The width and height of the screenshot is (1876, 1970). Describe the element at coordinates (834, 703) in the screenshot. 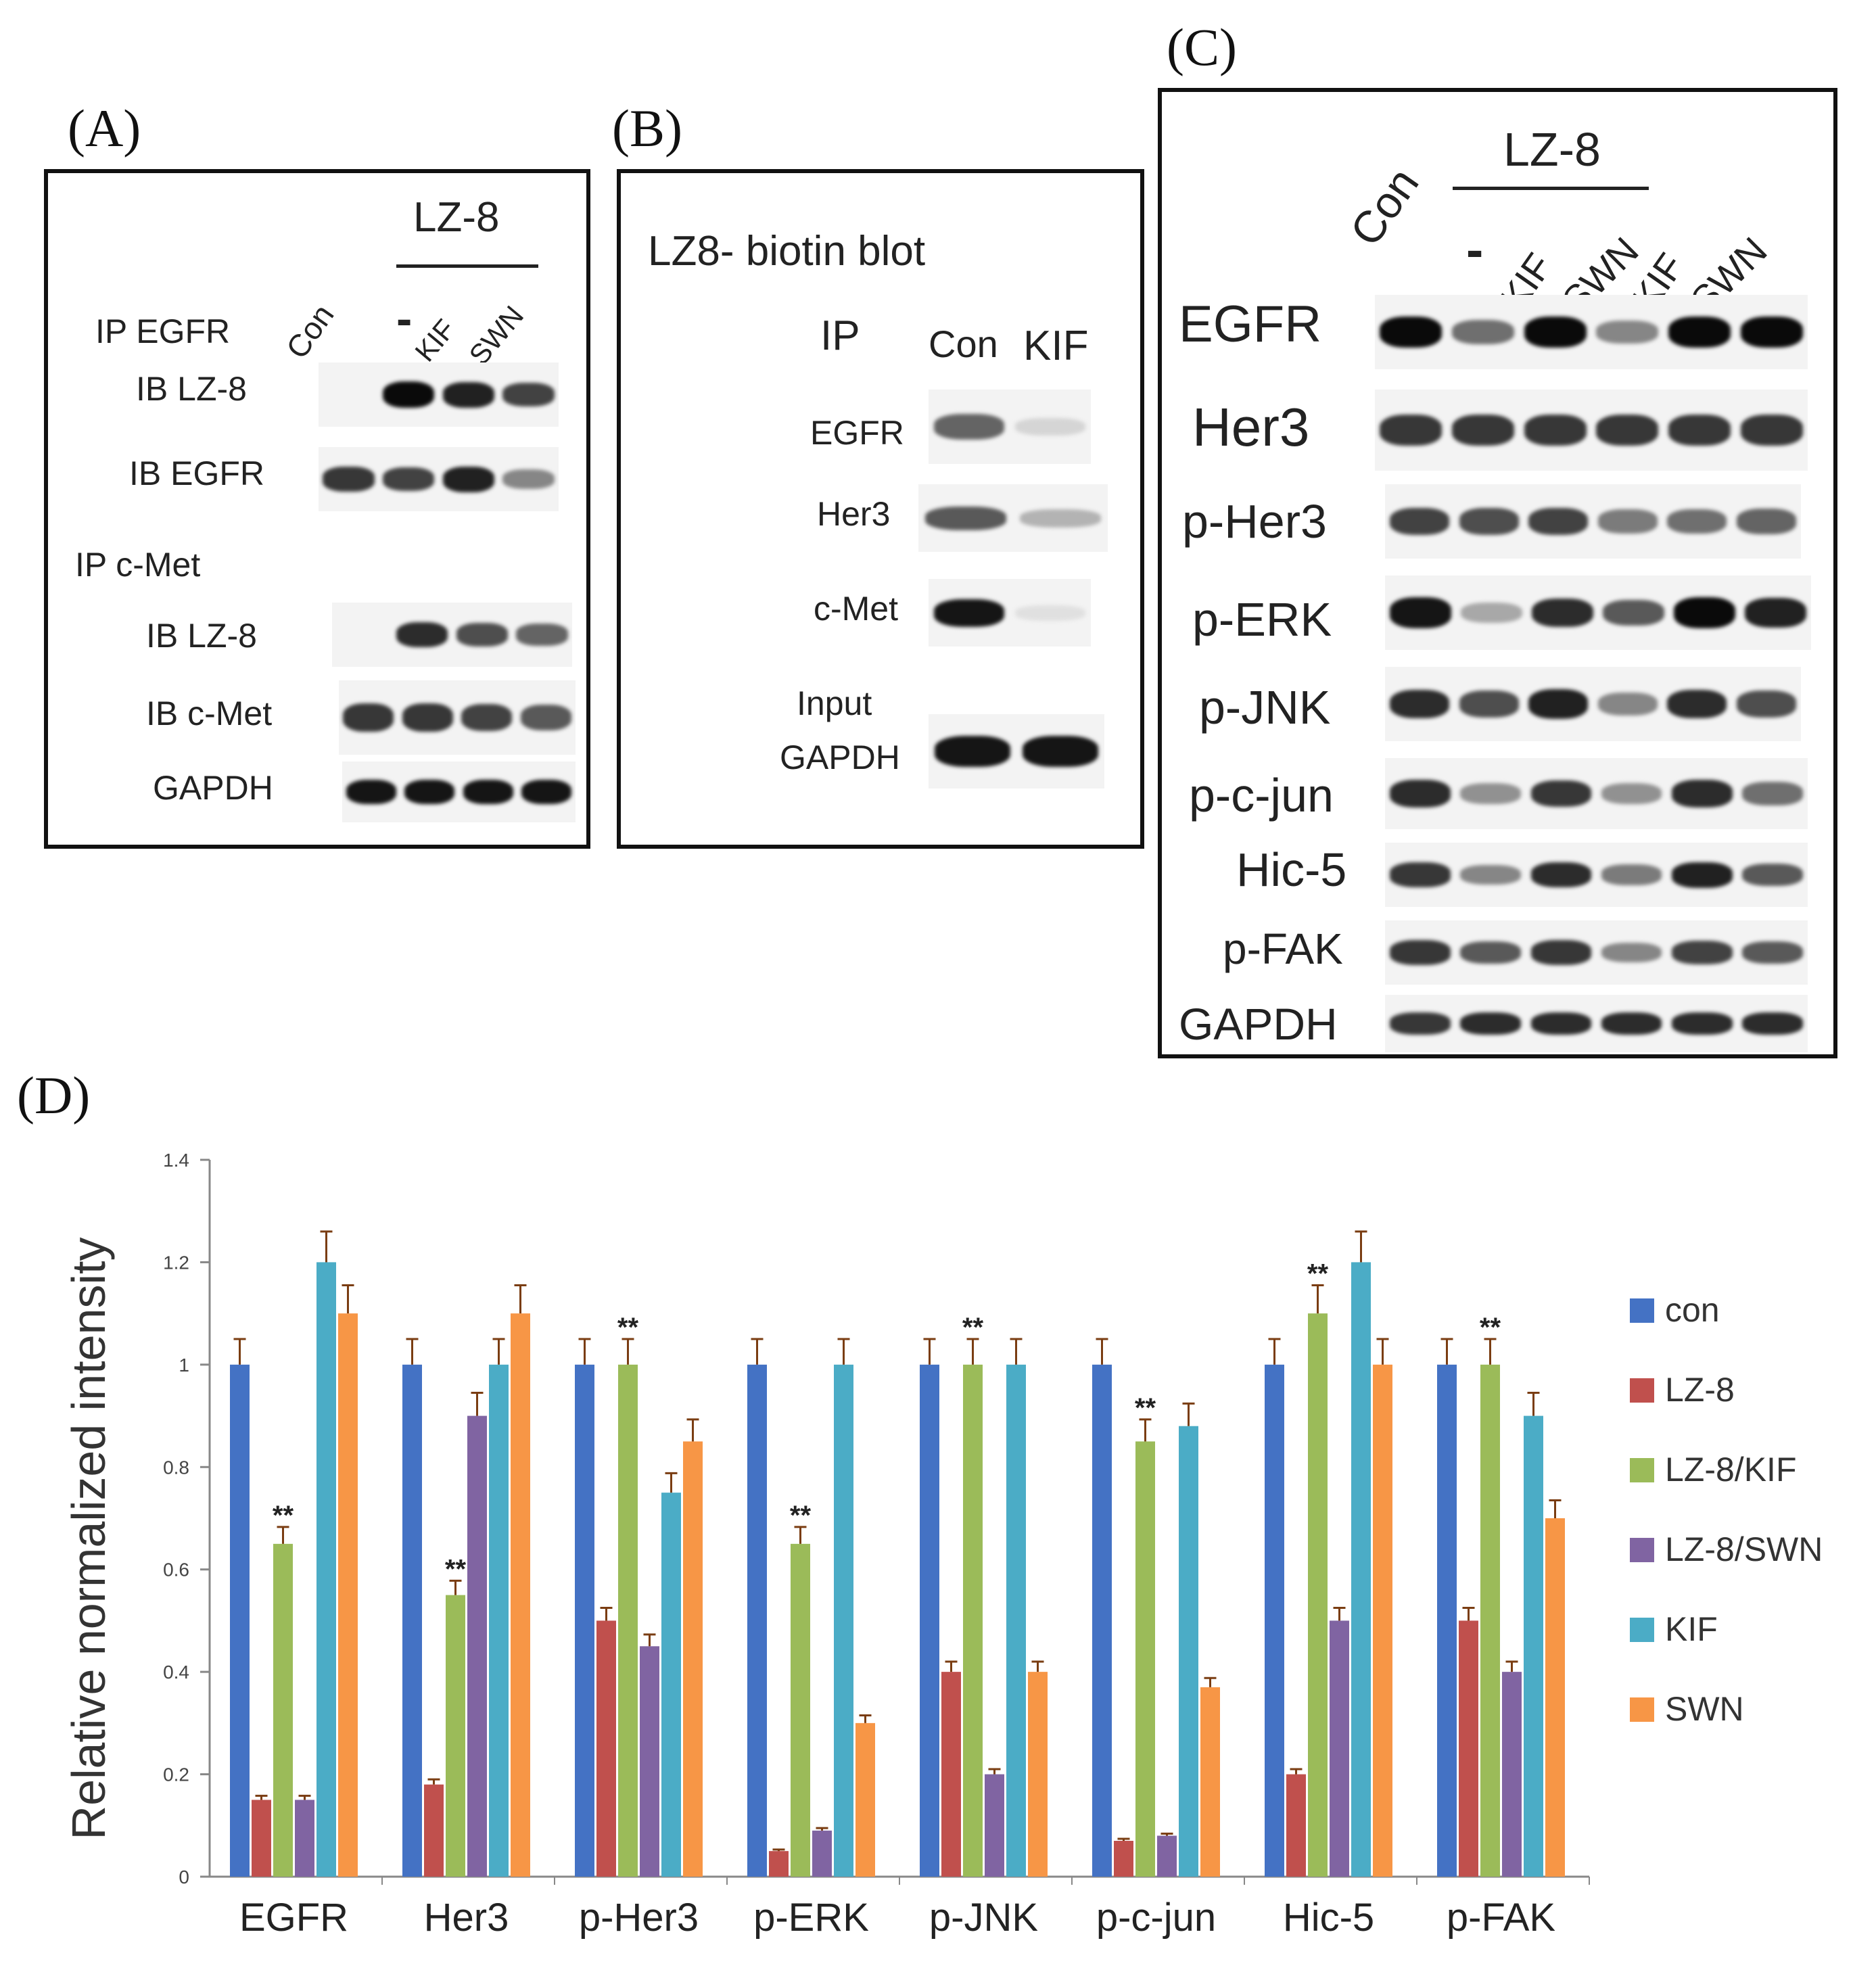

I see `panel-b-input-label: Input` at that location.